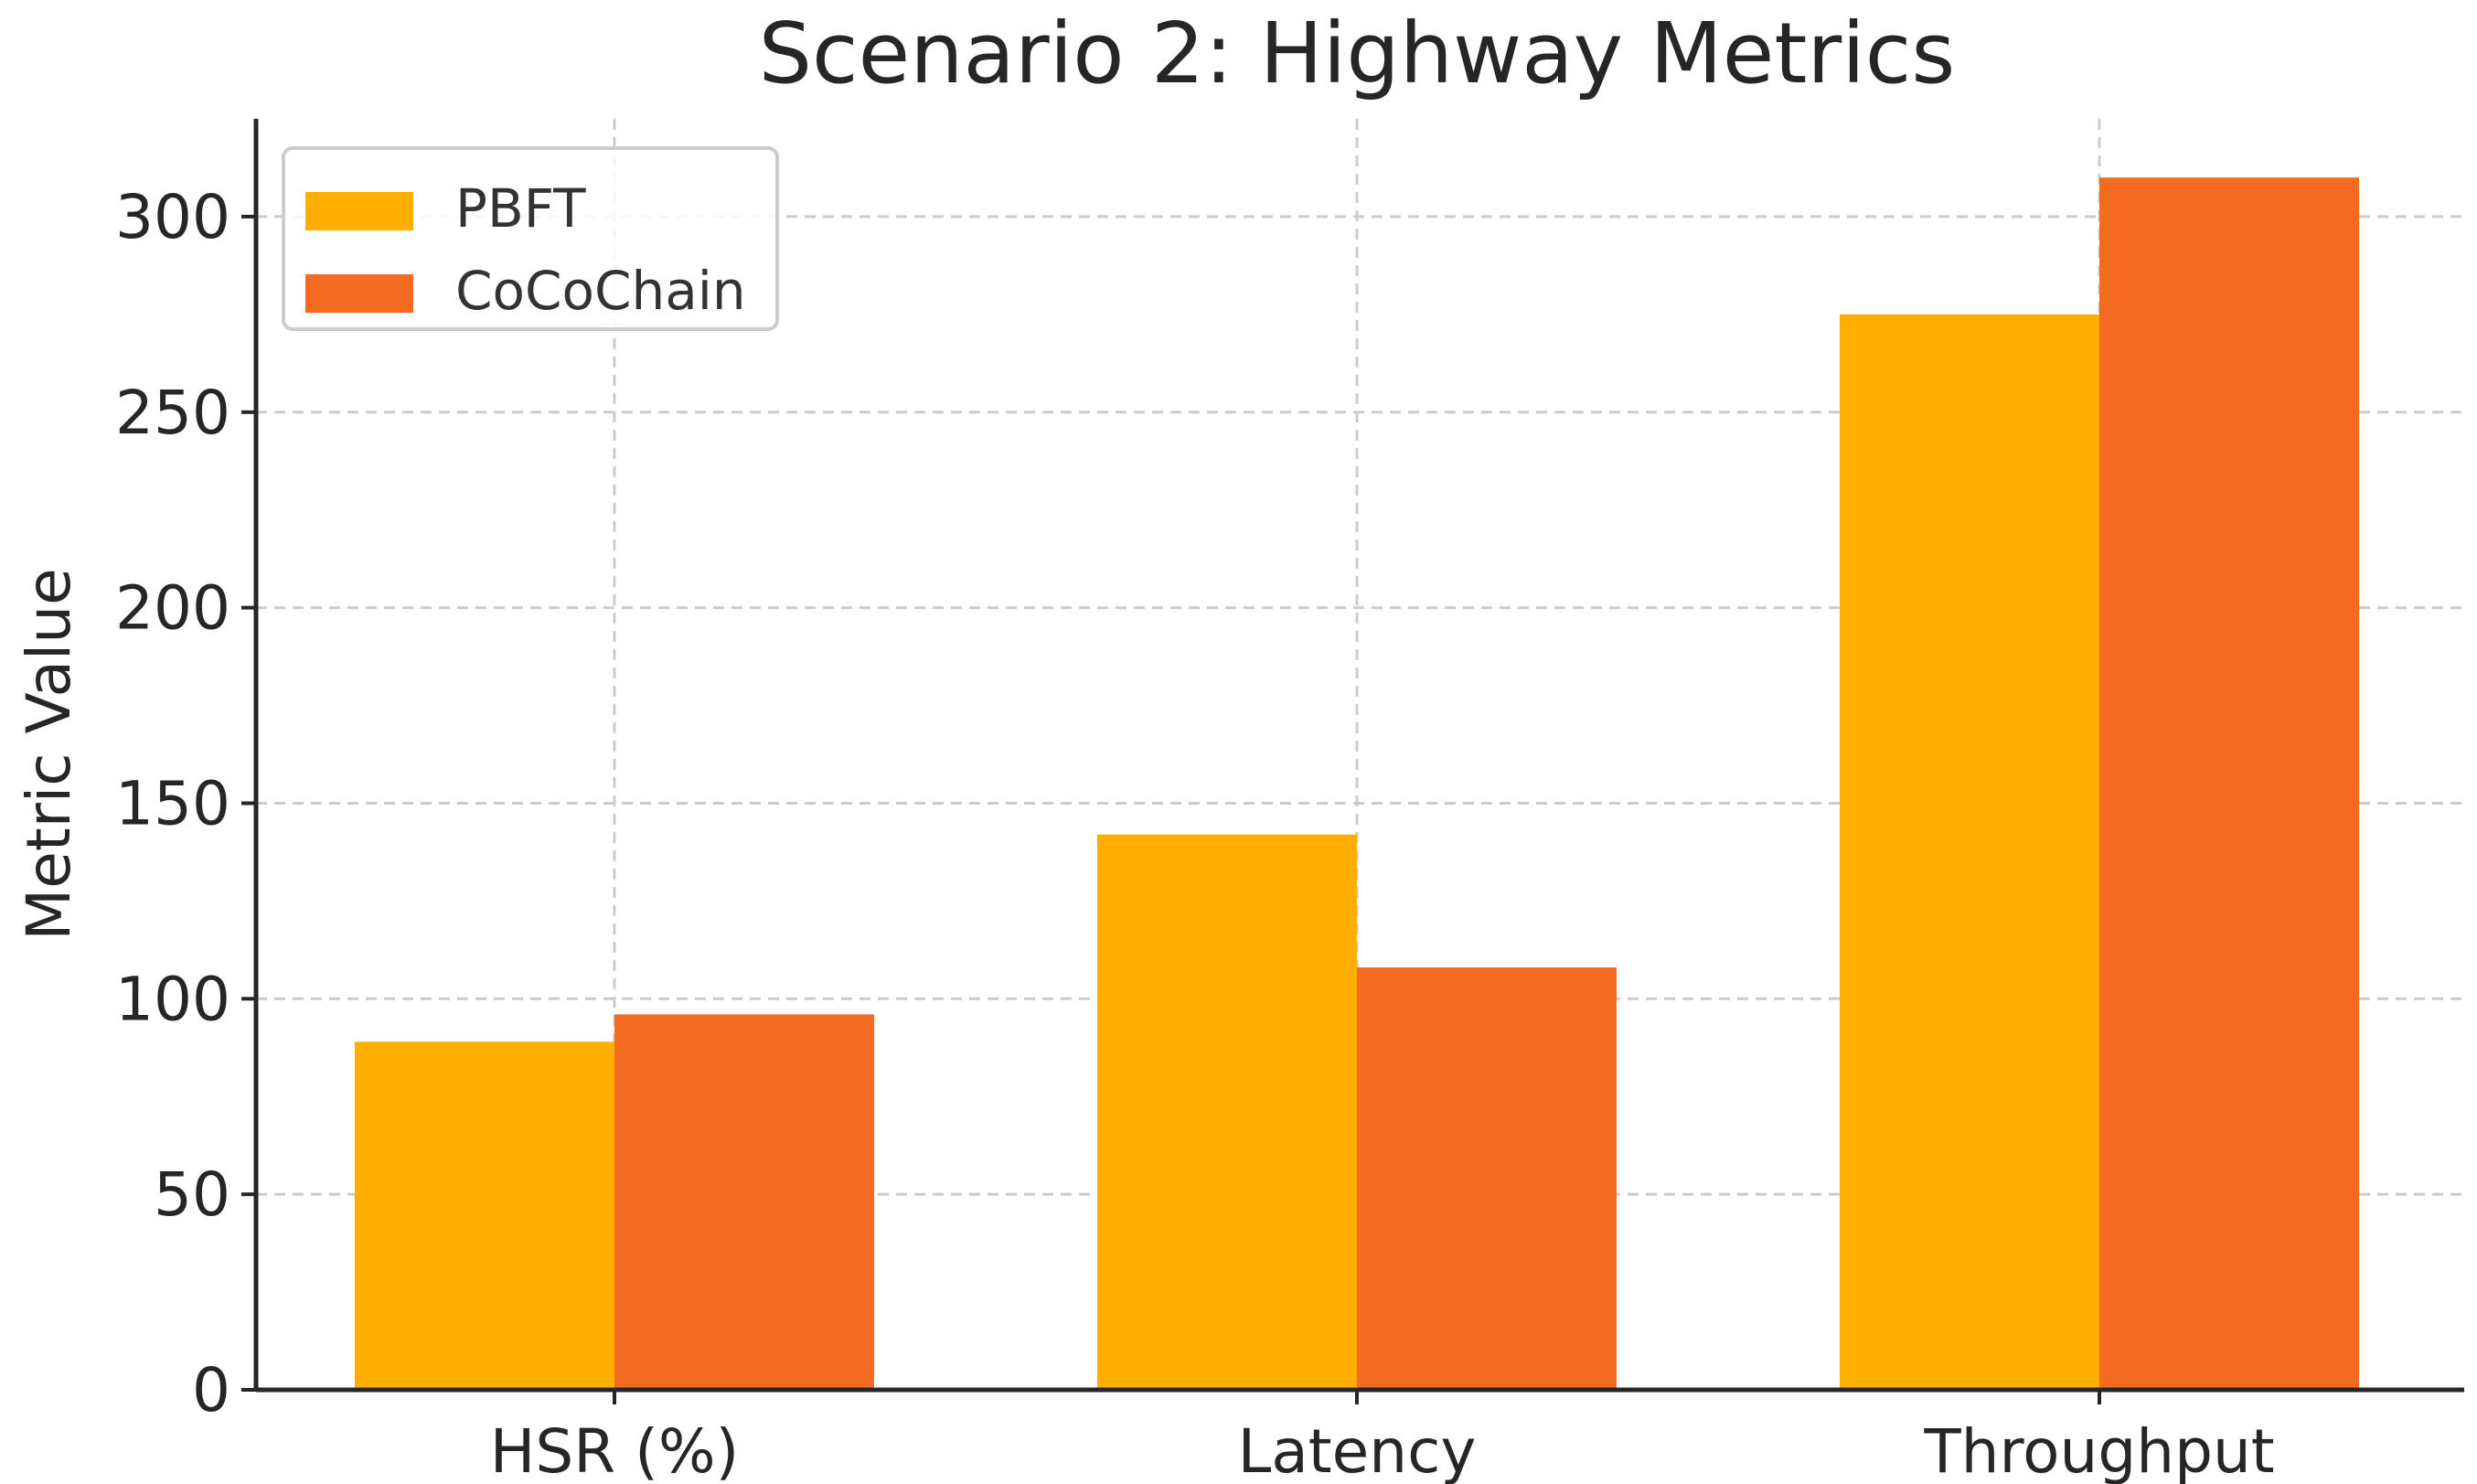 The height and width of the screenshot is (1484, 2477). What do you see at coordinates (2098, 1450) in the screenshot?
I see `x-tick-label-2: Throughput` at bounding box center [2098, 1450].